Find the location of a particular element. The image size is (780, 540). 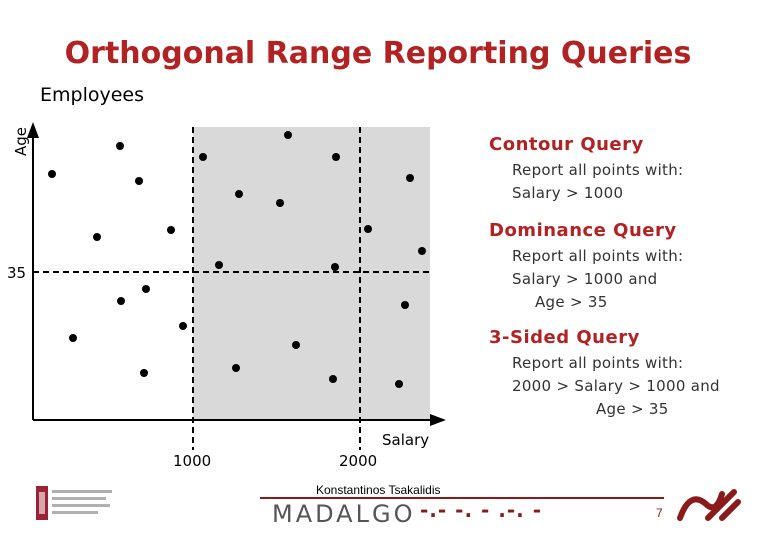

contour-query-title: Contour Query is located at coordinates (566, 144).